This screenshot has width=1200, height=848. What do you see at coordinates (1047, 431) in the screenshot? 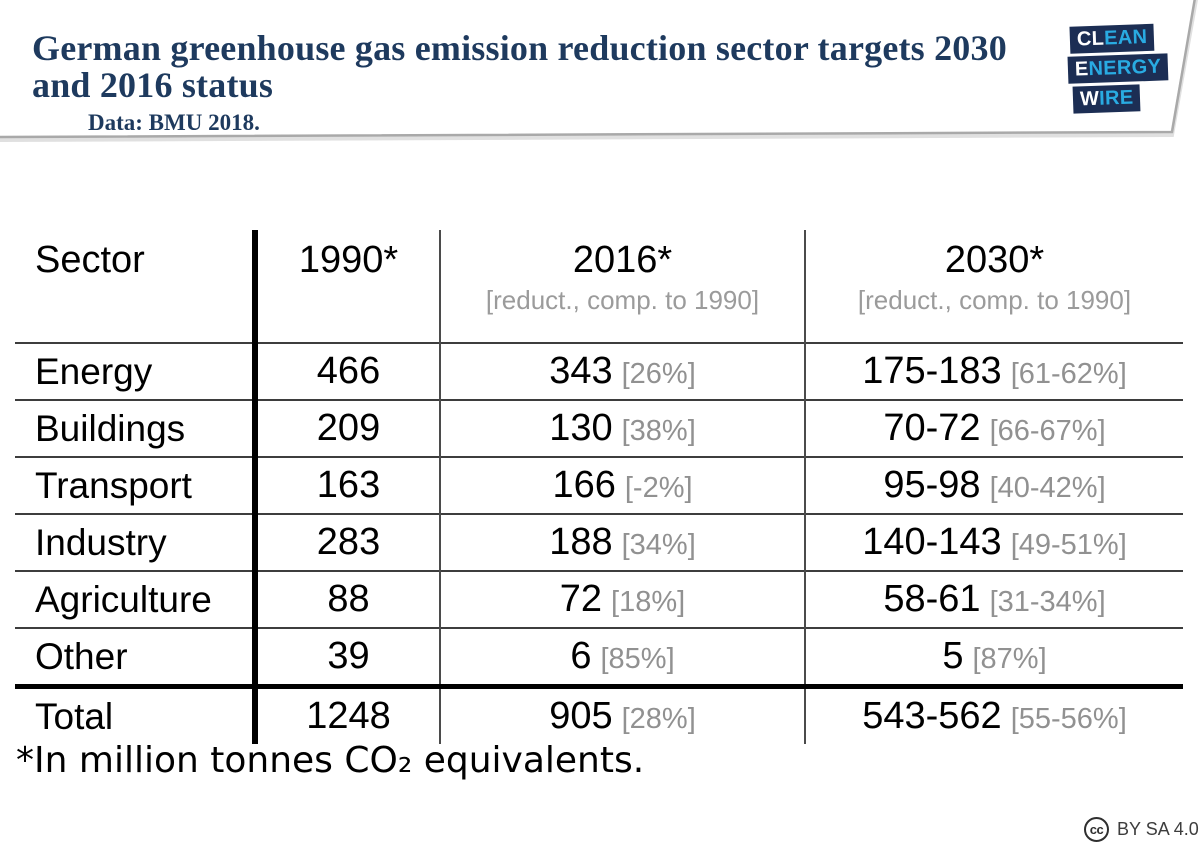
I see `reduction-2030: [66-67%]` at bounding box center [1047, 431].